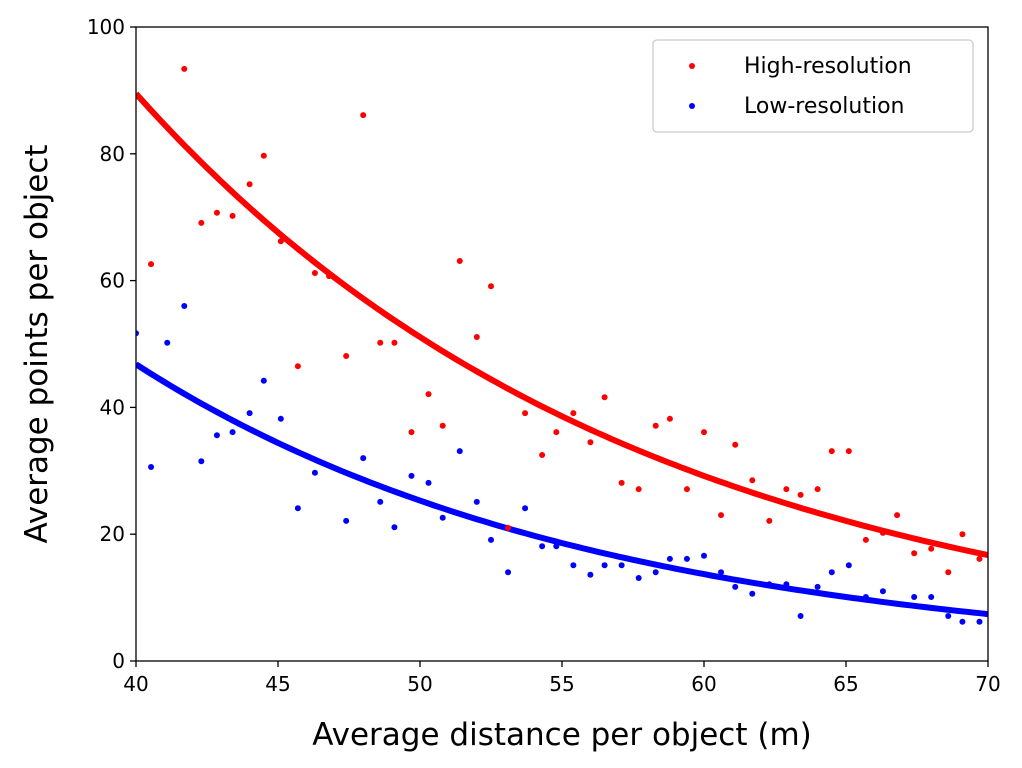 This screenshot has width=1022, height=768. Describe the element at coordinates (561, 684) in the screenshot. I see `x-tick-label: 55` at that location.